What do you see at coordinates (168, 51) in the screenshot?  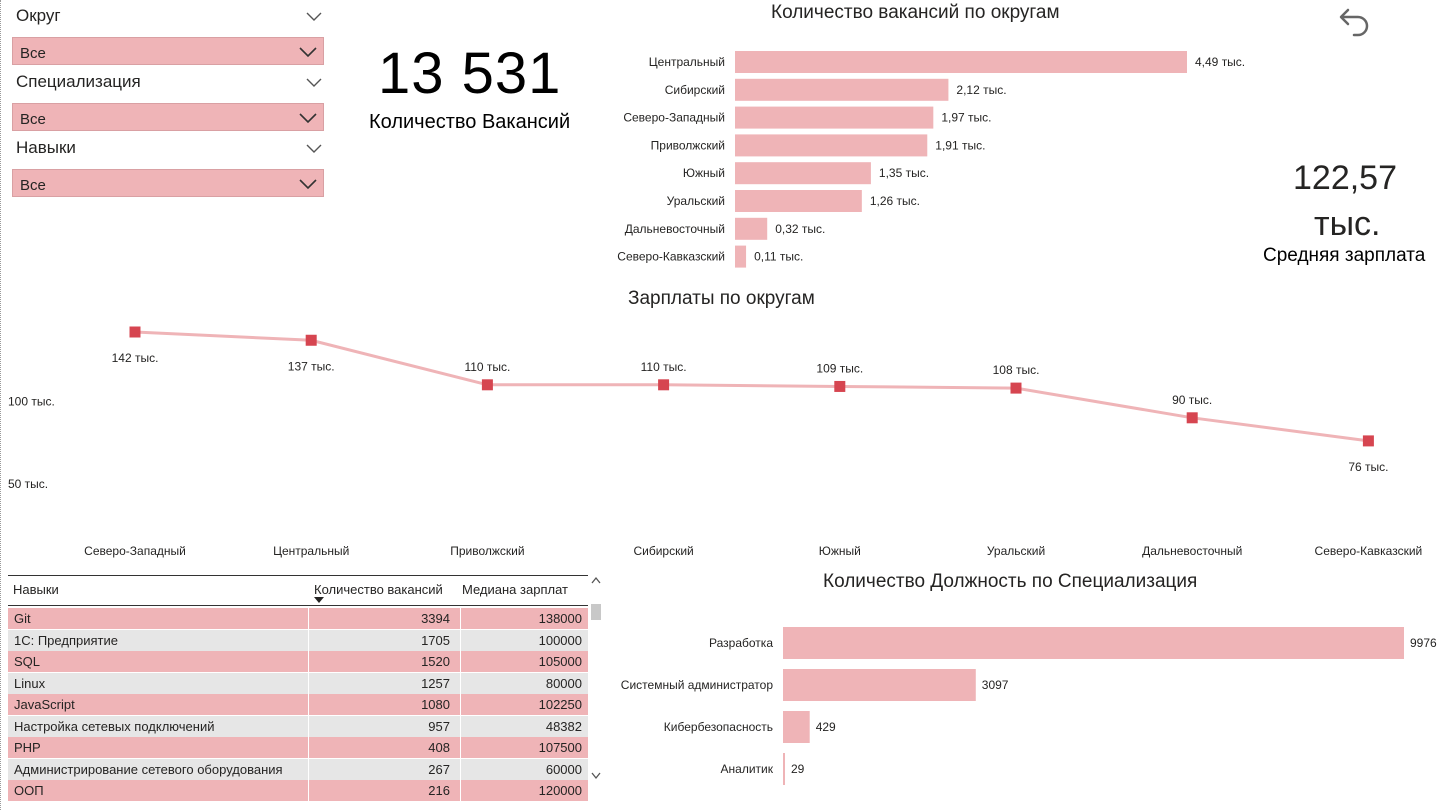 I see `filter-dropdown-0: Все` at bounding box center [168, 51].